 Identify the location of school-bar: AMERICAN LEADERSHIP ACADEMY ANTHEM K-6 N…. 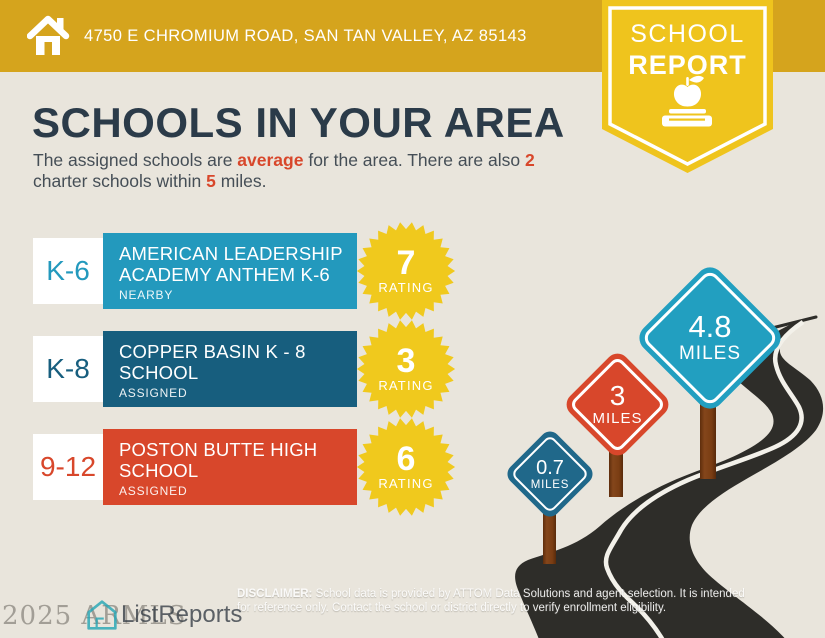
(230, 271).